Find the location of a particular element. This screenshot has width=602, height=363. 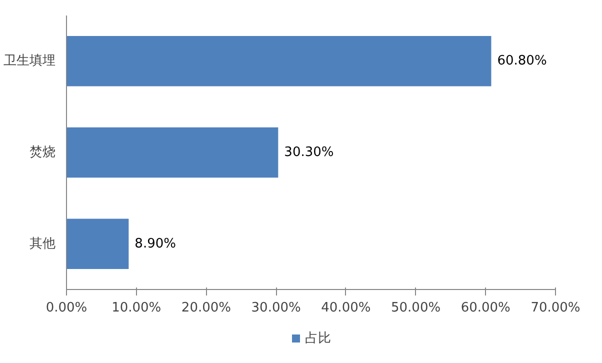

y-tick-label: 焚烧 is located at coordinates (43, 152).